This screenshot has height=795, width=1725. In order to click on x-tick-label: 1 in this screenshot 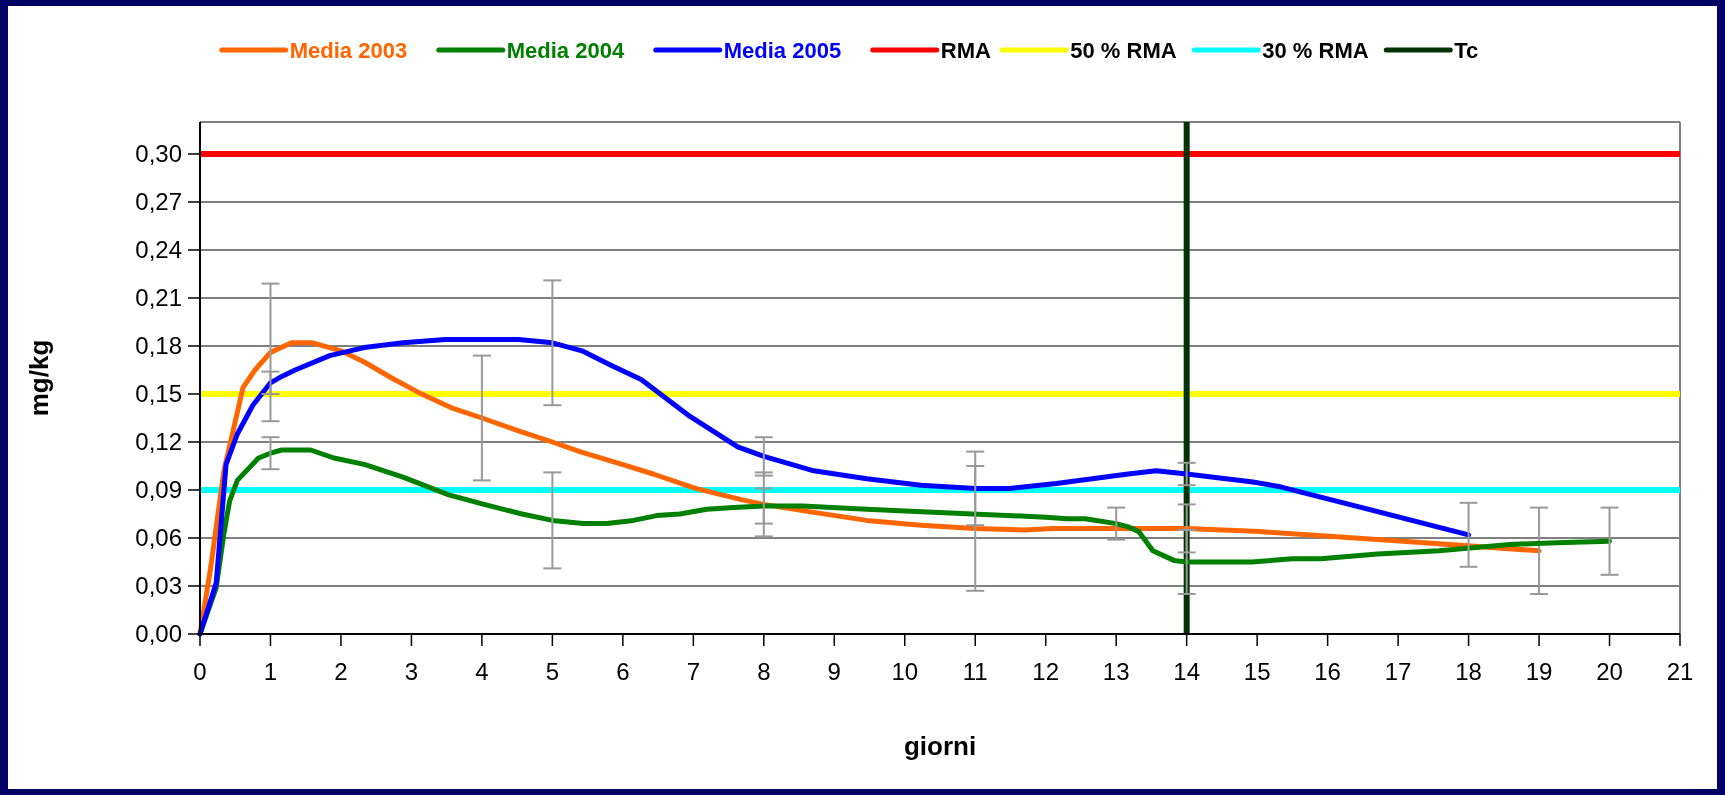, I will do `click(270, 671)`.